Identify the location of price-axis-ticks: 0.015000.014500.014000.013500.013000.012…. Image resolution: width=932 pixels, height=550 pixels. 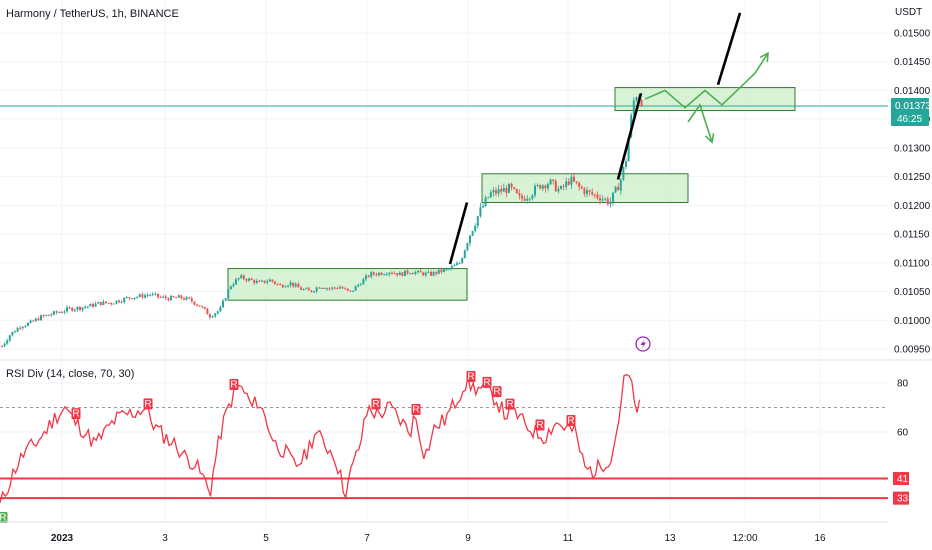
(912, 192).